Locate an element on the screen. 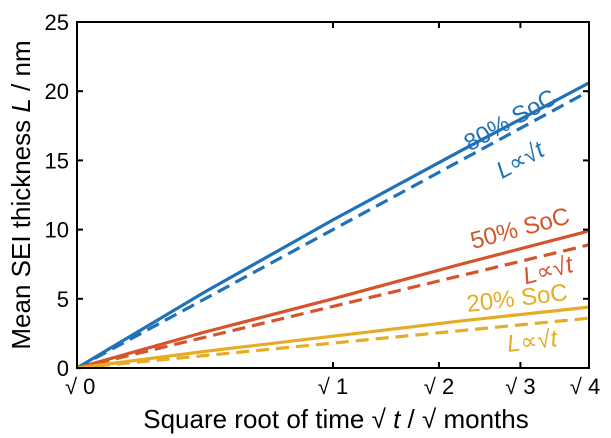 This screenshot has height=438, width=611. x-axis-label: Square root of time √ t / √ months is located at coordinates (336, 419).